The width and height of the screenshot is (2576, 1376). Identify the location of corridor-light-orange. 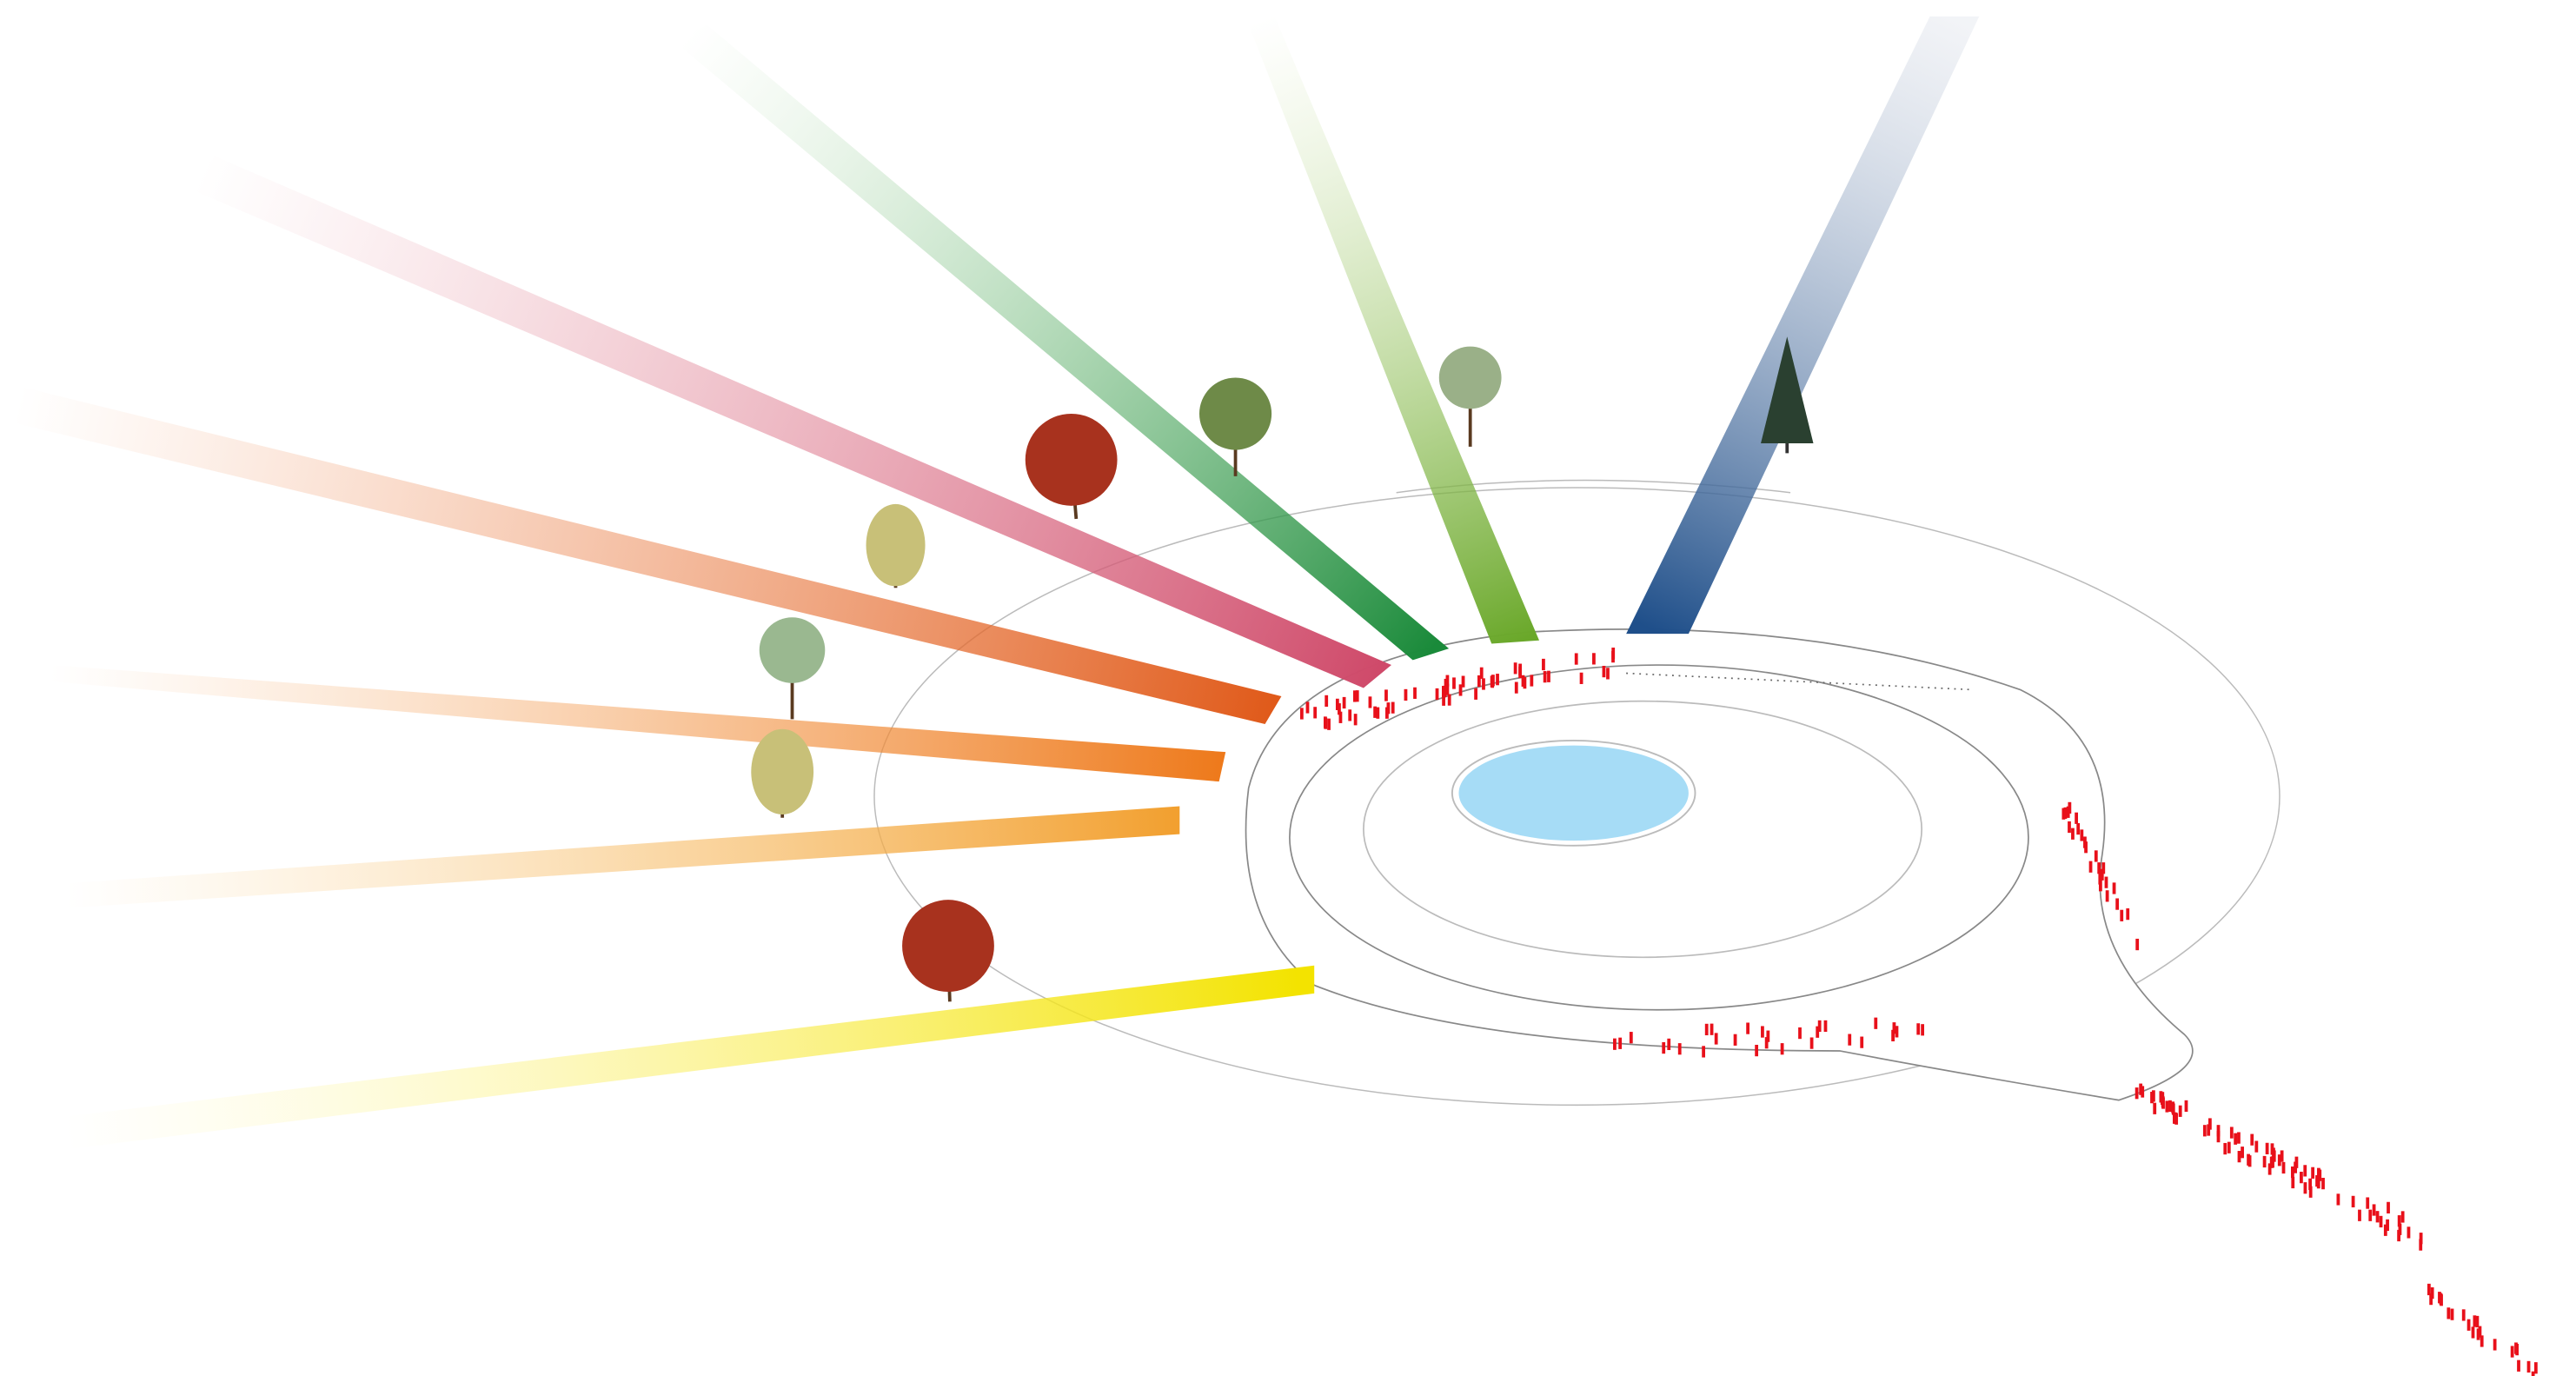
(623, 857).